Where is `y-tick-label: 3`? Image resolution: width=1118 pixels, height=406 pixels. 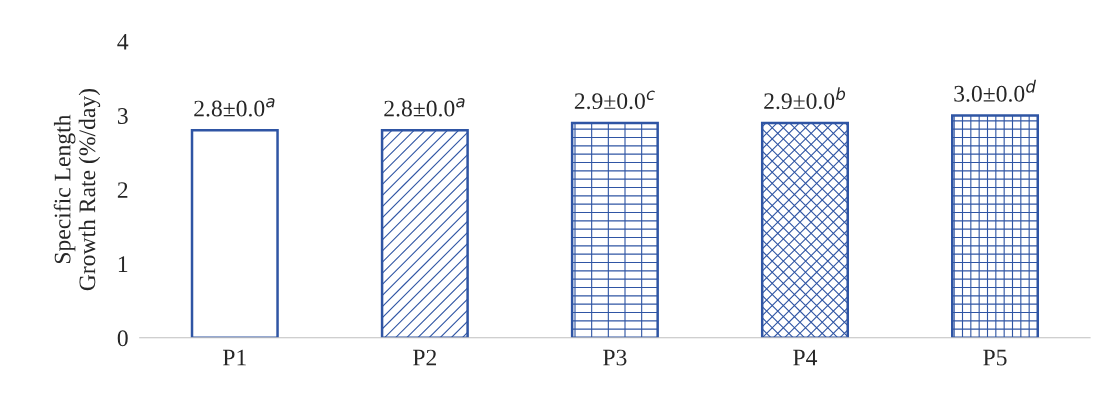 y-tick-label: 3 is located at coordinates (122, 116).